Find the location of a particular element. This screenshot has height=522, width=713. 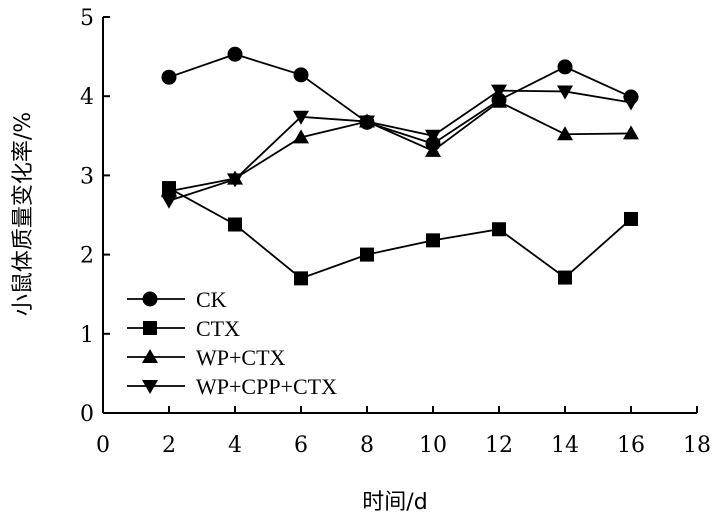

series-ctx is located at coordinates (400, 233).